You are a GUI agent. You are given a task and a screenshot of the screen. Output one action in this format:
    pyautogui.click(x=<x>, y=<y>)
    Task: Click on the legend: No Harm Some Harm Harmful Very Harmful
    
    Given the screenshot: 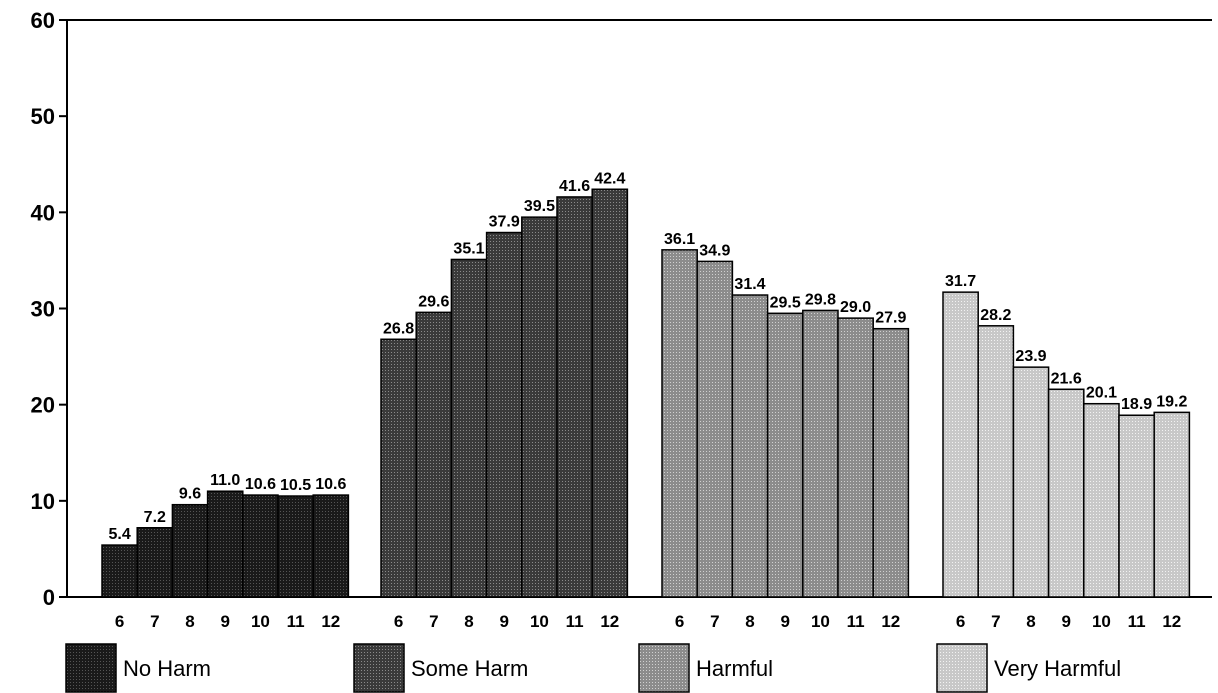 What is the action you would take?
    pyautogui.click(x=593, y=668)
    